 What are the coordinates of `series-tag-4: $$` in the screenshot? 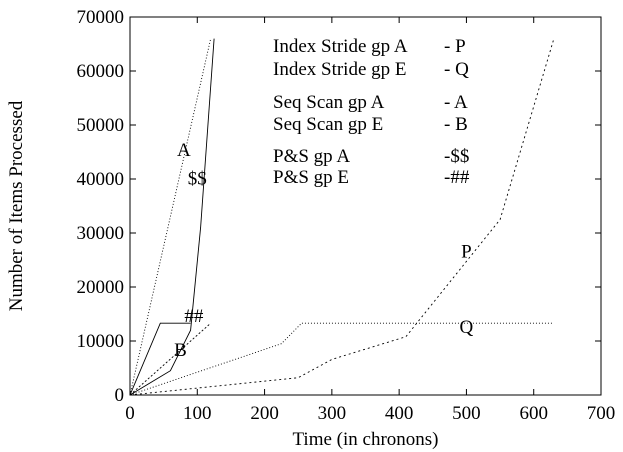 It's located at (197, 178).